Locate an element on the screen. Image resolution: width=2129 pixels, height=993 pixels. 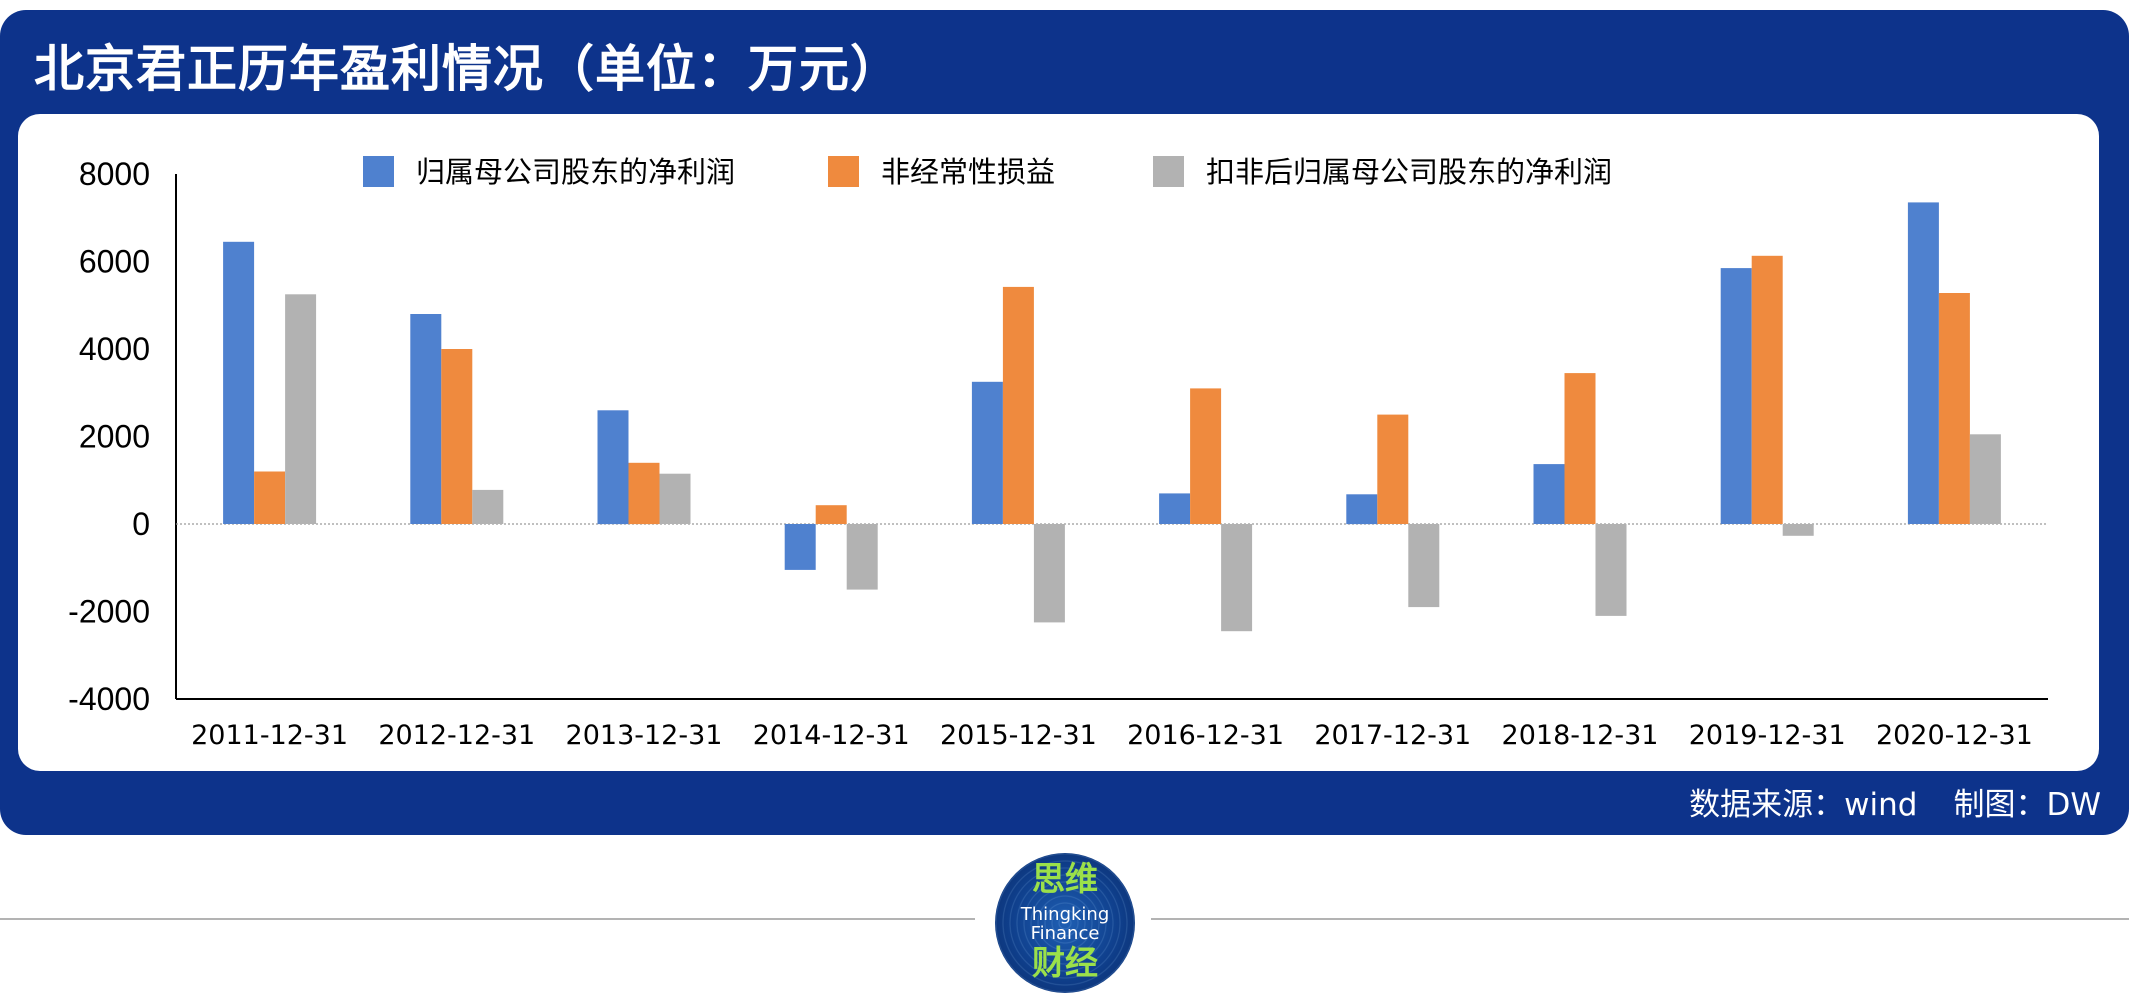
x-tick-label: 2016-12-31 is located at coordinates (1205, 735).